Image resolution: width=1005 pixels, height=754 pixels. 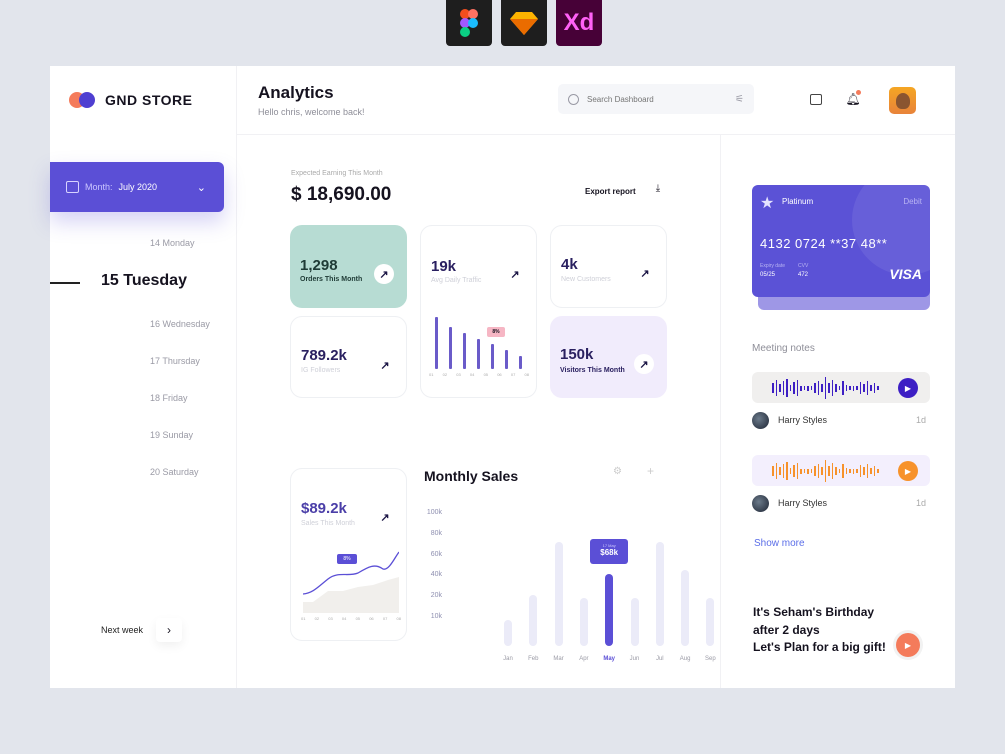 What do you see at coordinates (658, 188) in the screenshot?
I see `download-icon: ⤓` at bounding box center [658, 188].